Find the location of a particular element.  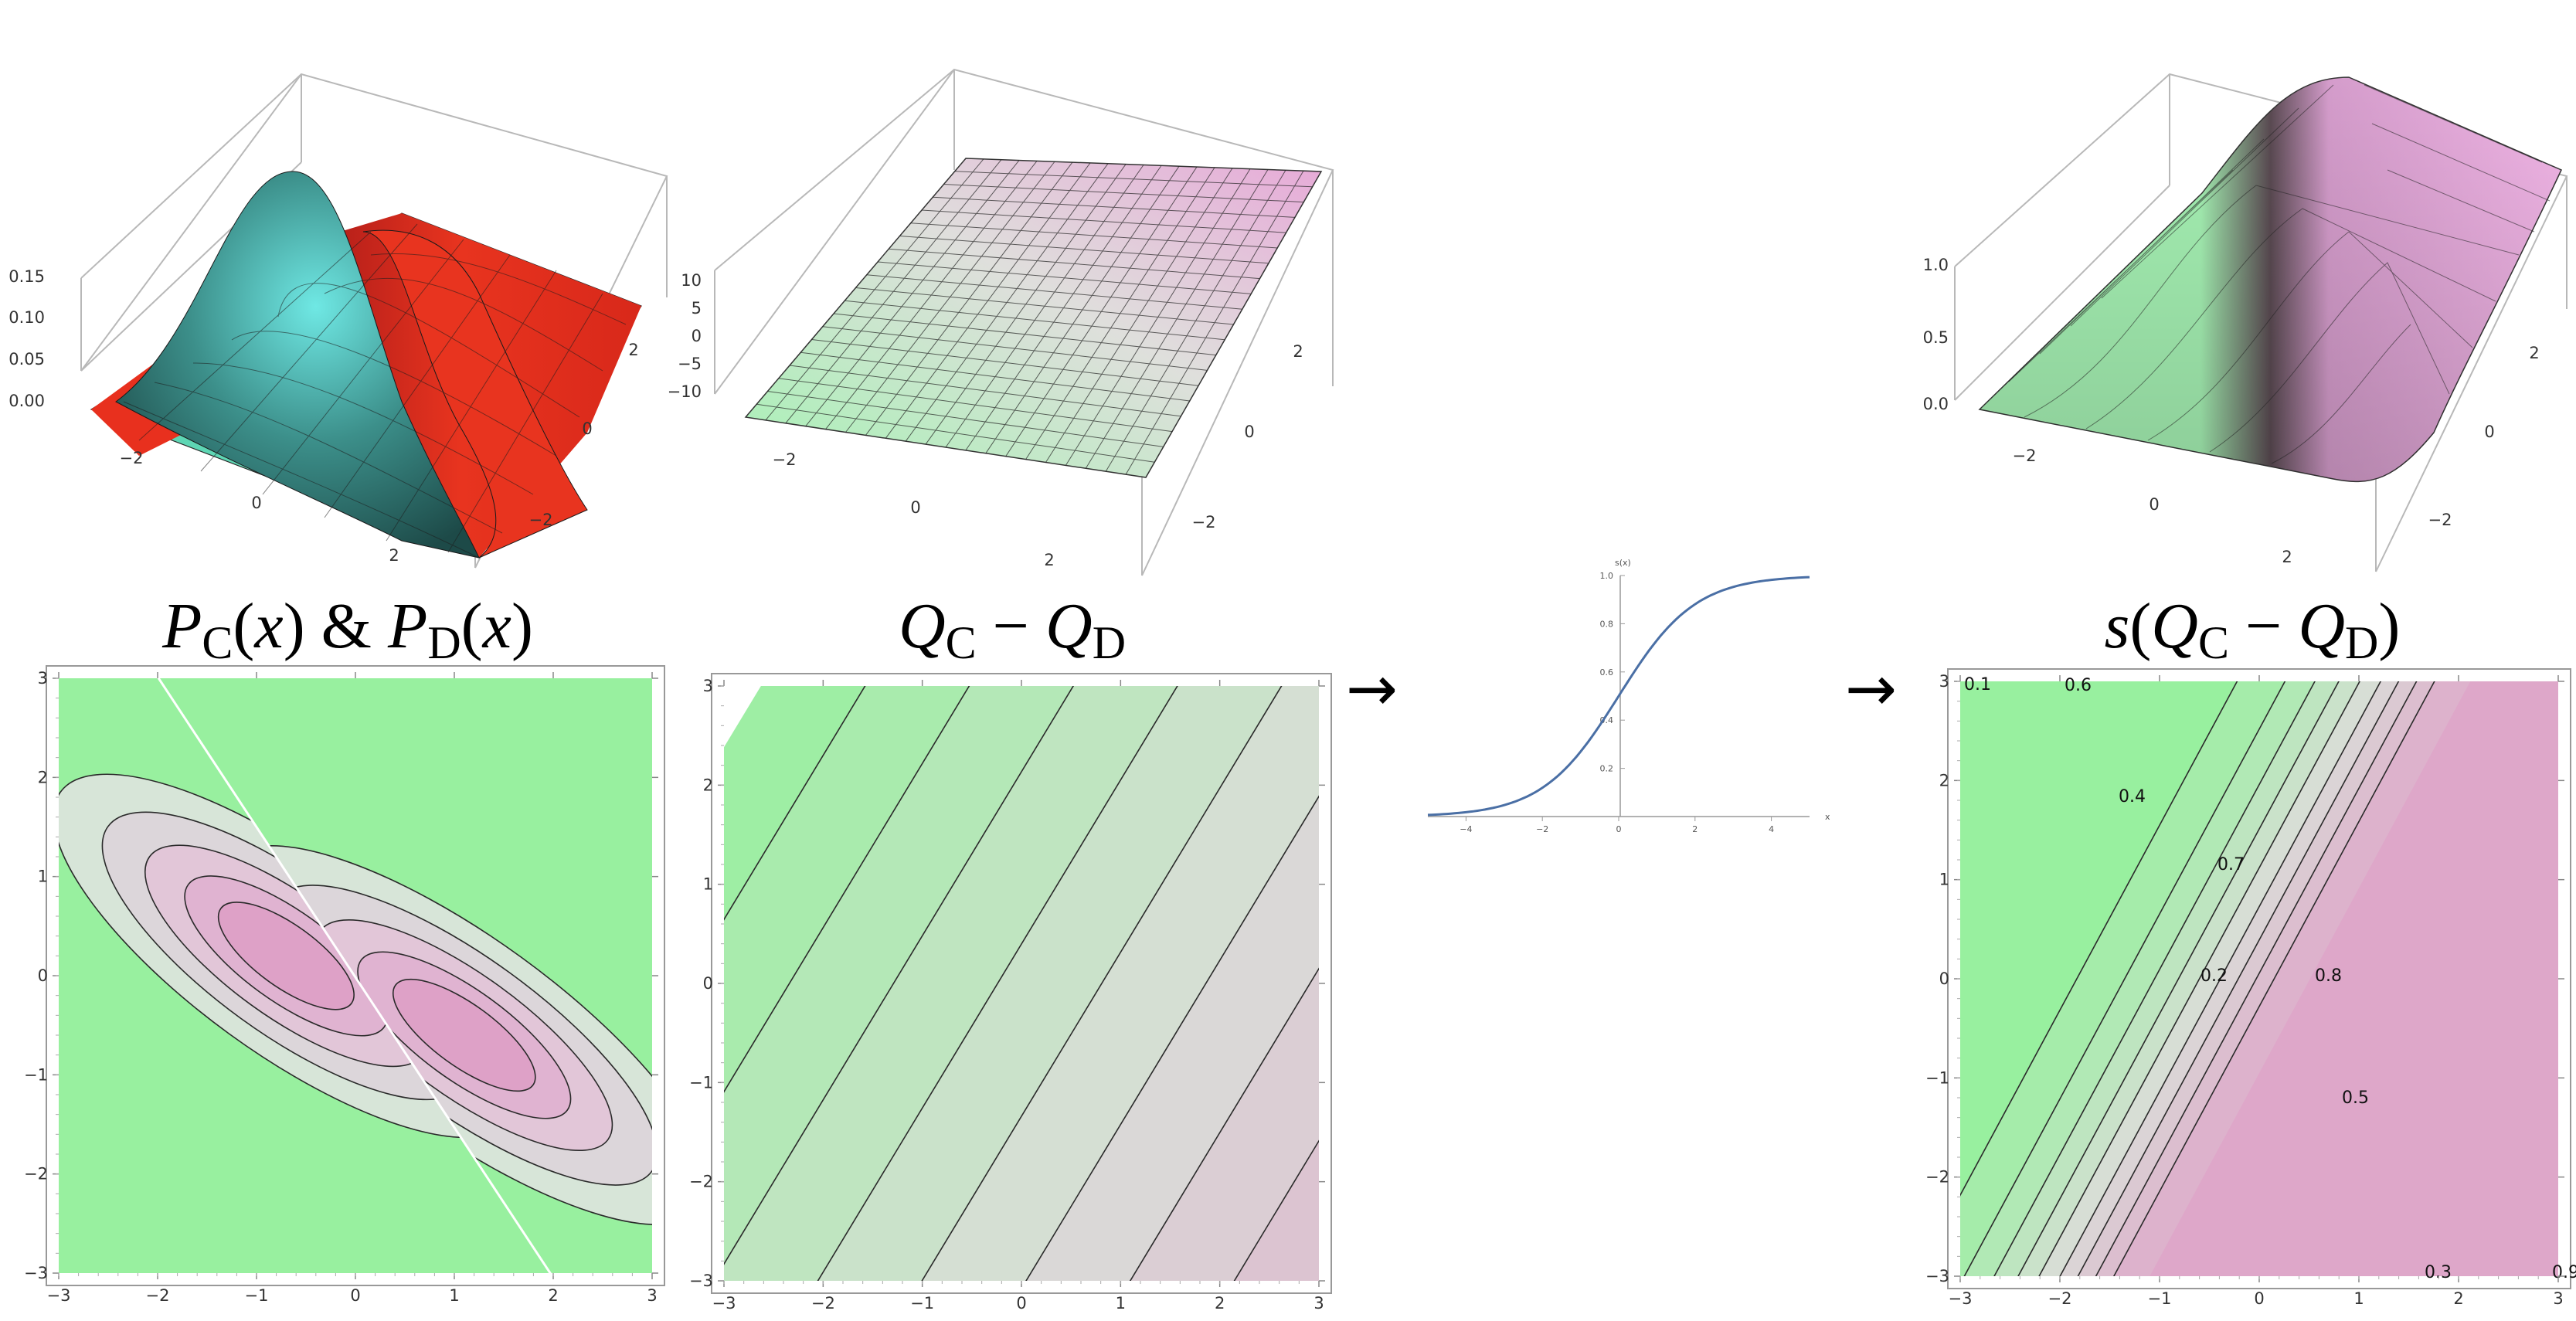

z-tick: 0.10 is located at coordinates (26, 317).